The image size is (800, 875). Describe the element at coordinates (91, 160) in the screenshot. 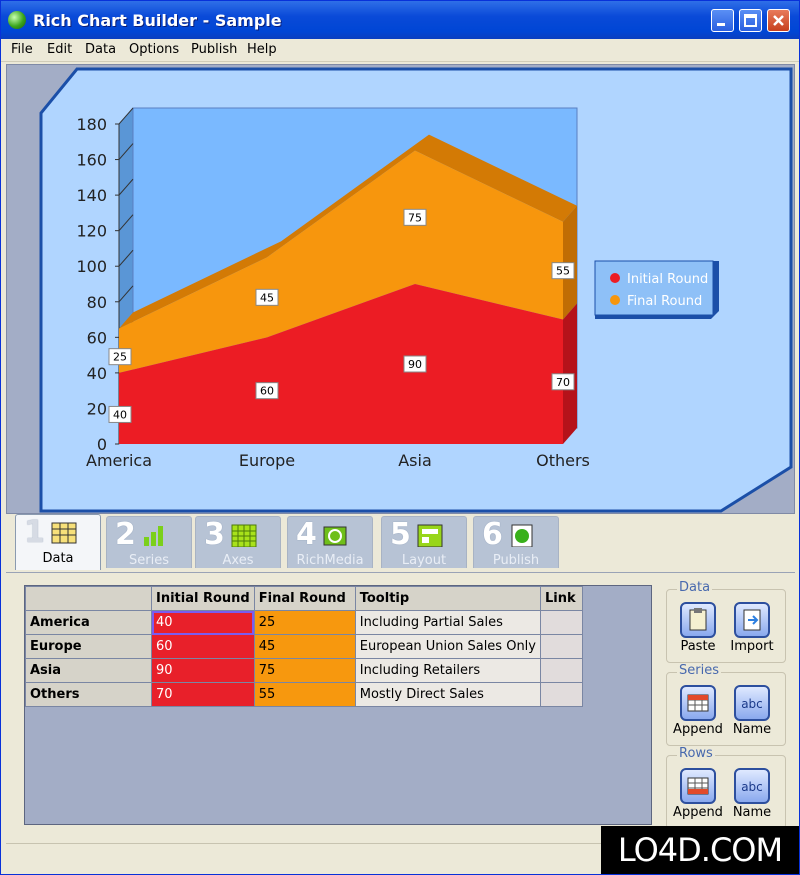

I see `y-tick-label: 160` at that location.